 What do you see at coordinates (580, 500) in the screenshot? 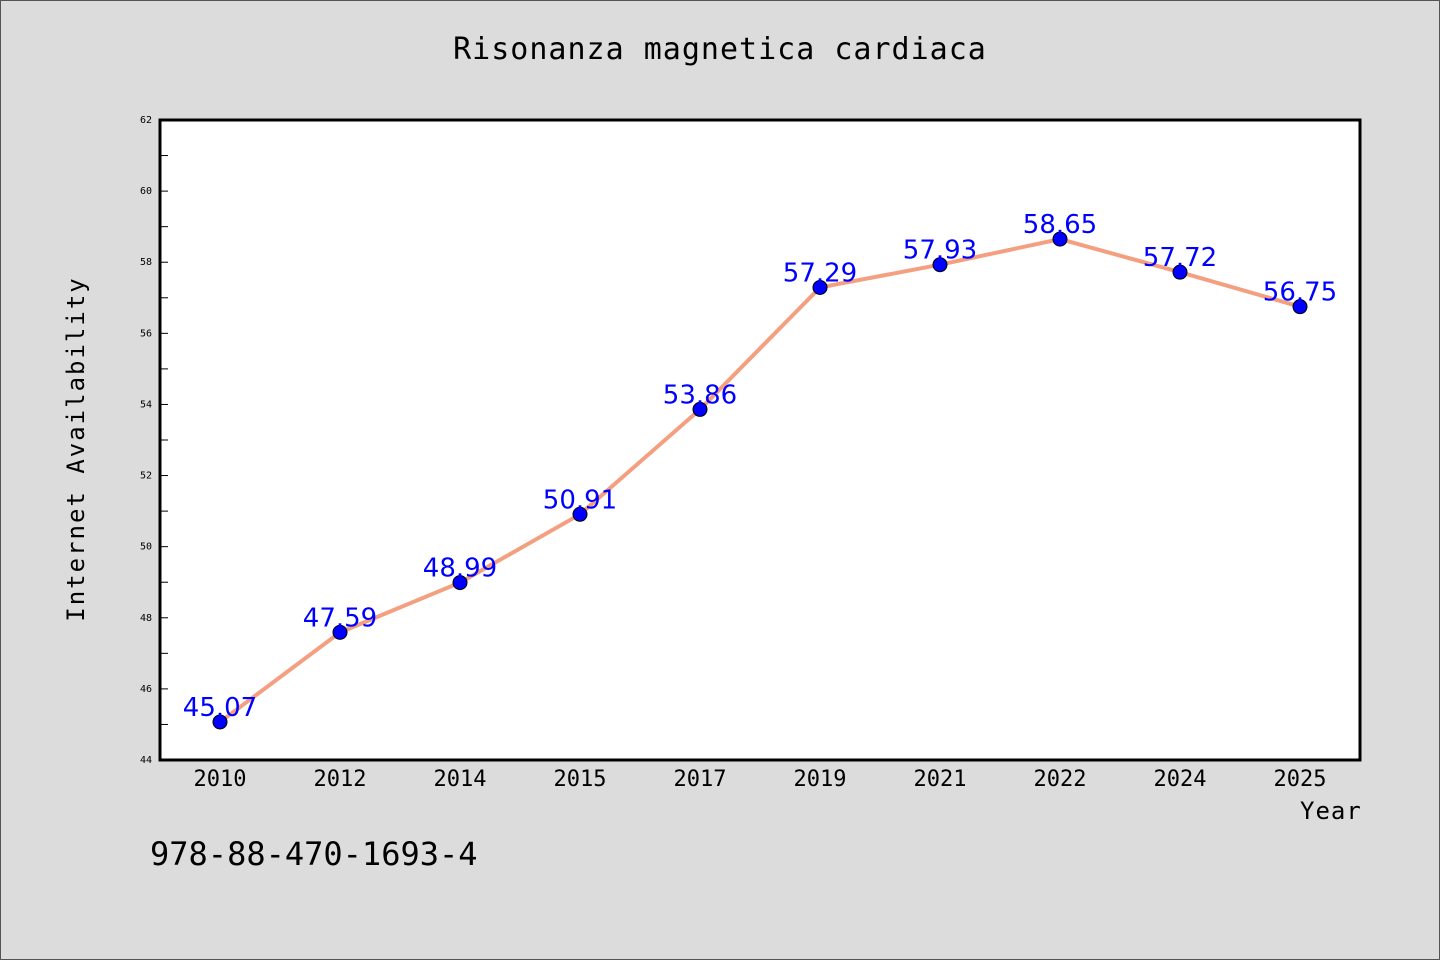
I see `data-label: 50.91` at bounding box center [580, 500].